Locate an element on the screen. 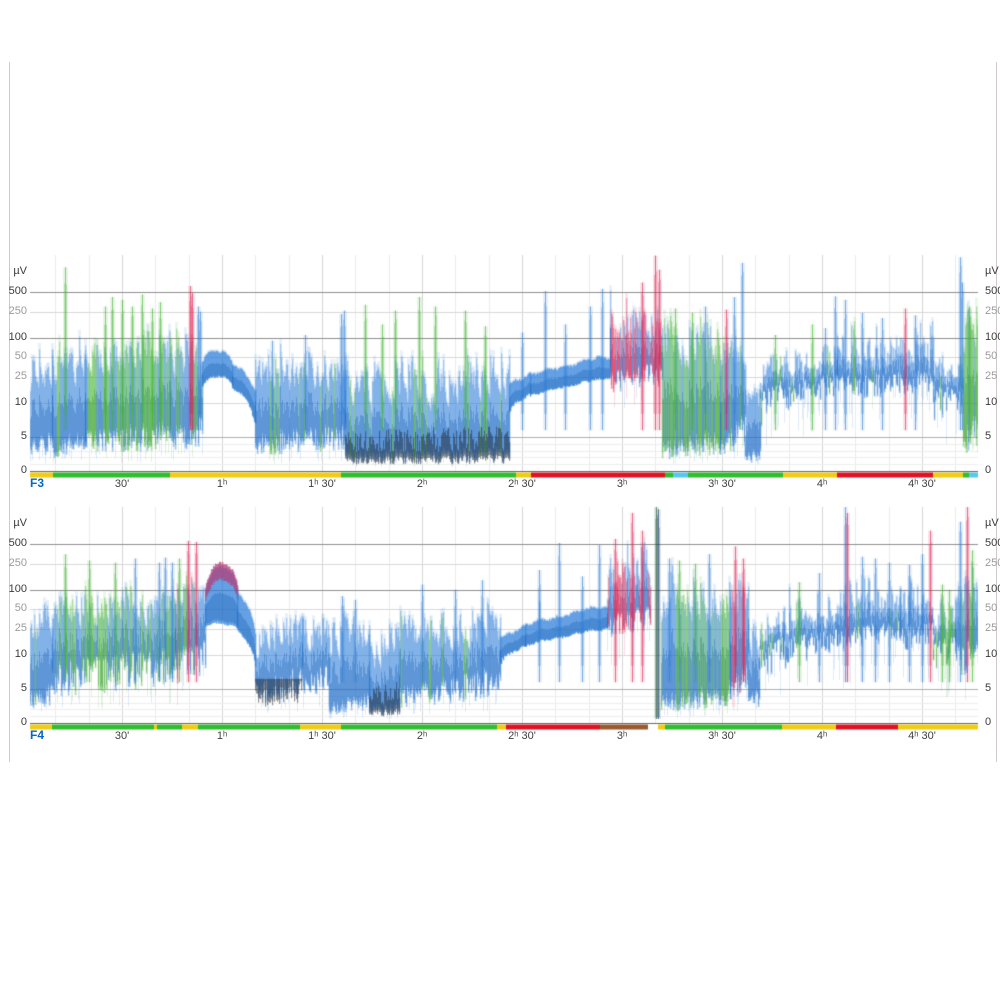  channel-label: F4 is located at coordinates (37, 735).